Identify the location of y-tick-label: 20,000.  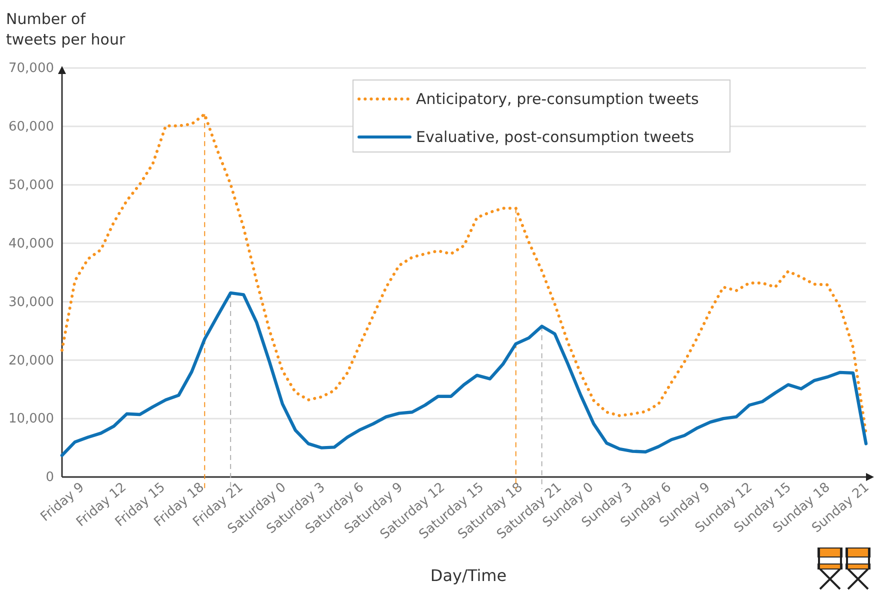
(31, 360).